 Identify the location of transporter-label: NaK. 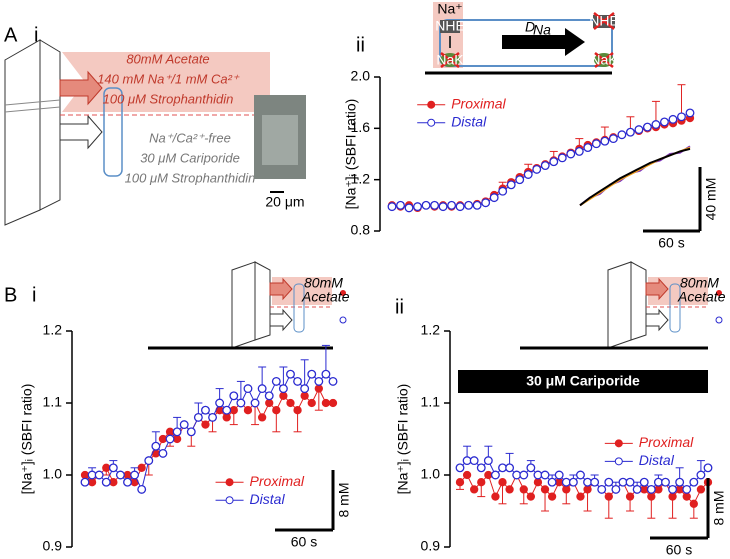
(450, 60).